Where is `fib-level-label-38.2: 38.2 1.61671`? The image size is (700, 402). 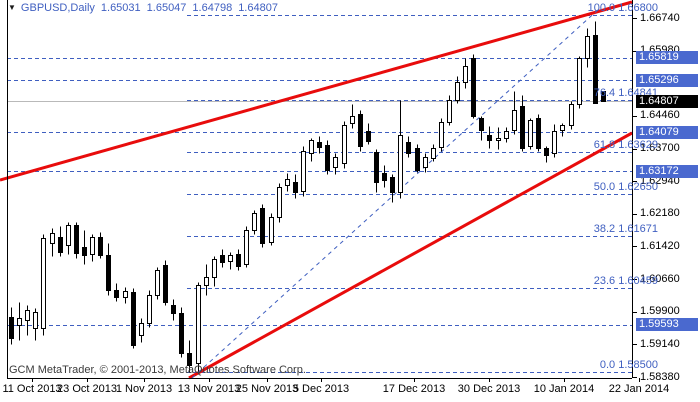
fib-level-label-38.2: 38.2 1.61671 is located at coordinates (625, 228).